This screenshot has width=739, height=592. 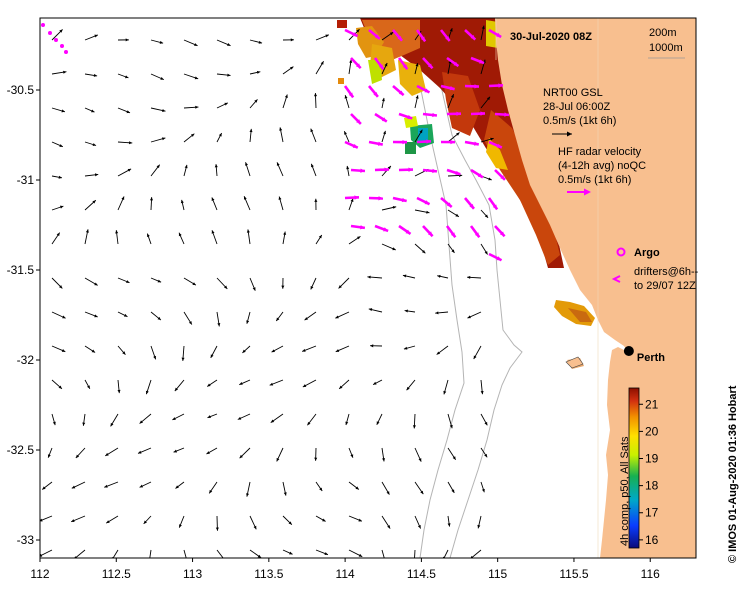 I want to click on x-tick-label: 112.5, so click(x=116, y=574).